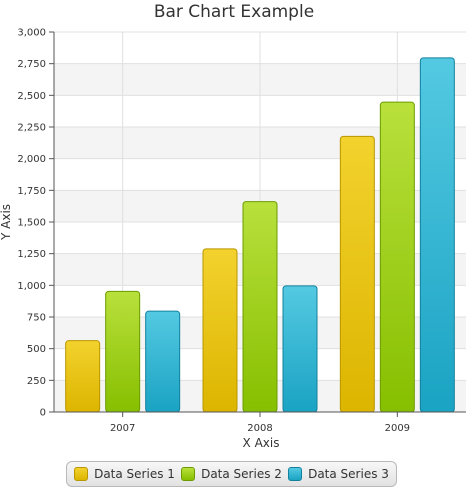 The height and width of the screenshot is (490, 468). Describe the element at coordinates (260, 307) in the screenshot. I see `bar-series-2-2008` at that location.